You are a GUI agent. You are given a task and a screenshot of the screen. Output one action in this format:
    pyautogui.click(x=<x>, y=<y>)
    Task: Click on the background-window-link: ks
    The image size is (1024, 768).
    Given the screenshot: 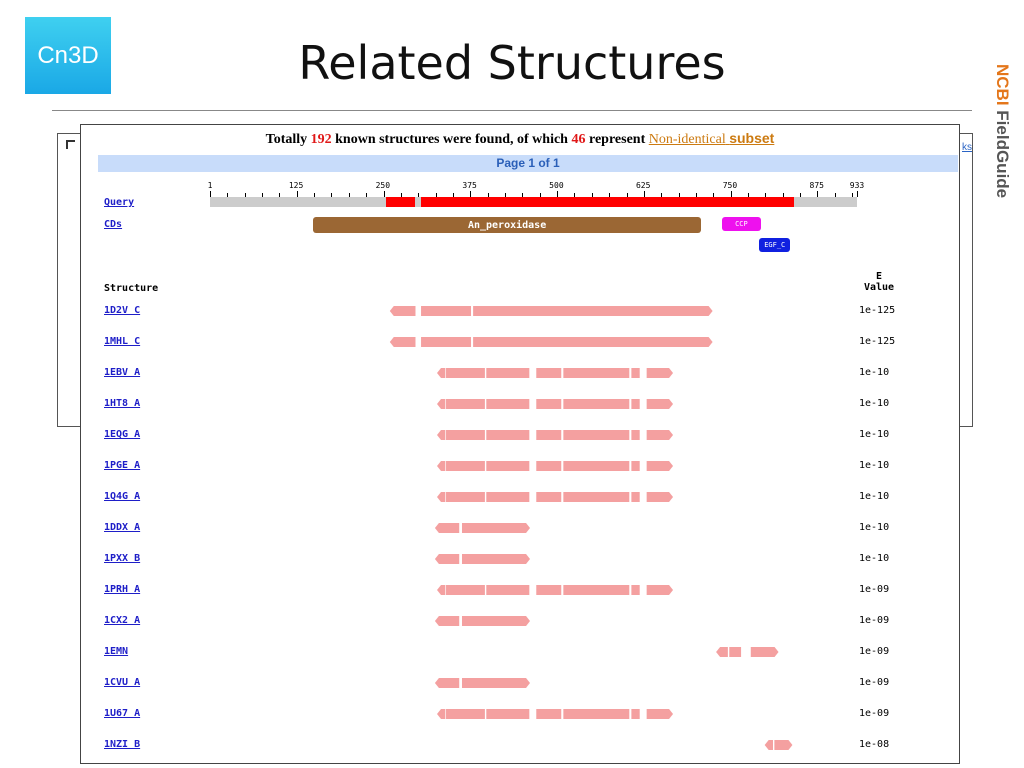 What is the action you would take?
    pyautogui.click(x=967, y=147)
    